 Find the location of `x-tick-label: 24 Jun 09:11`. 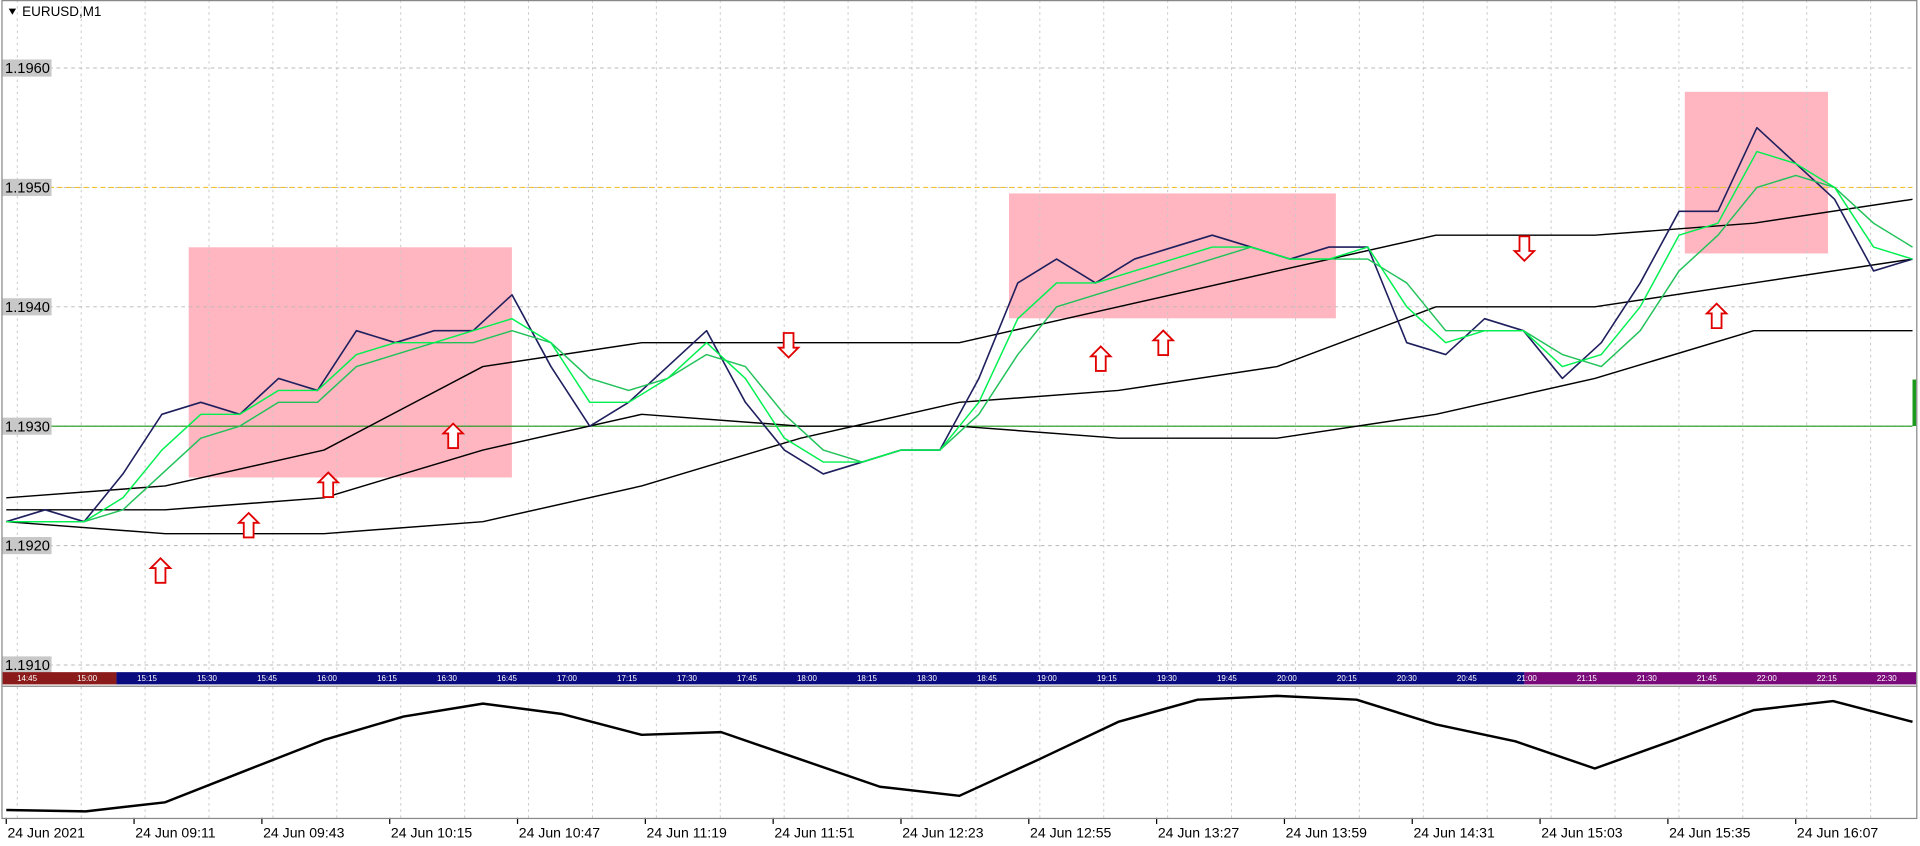

x-tick-label: 24 Jun 09:11 is located at coordinates (175, 832).